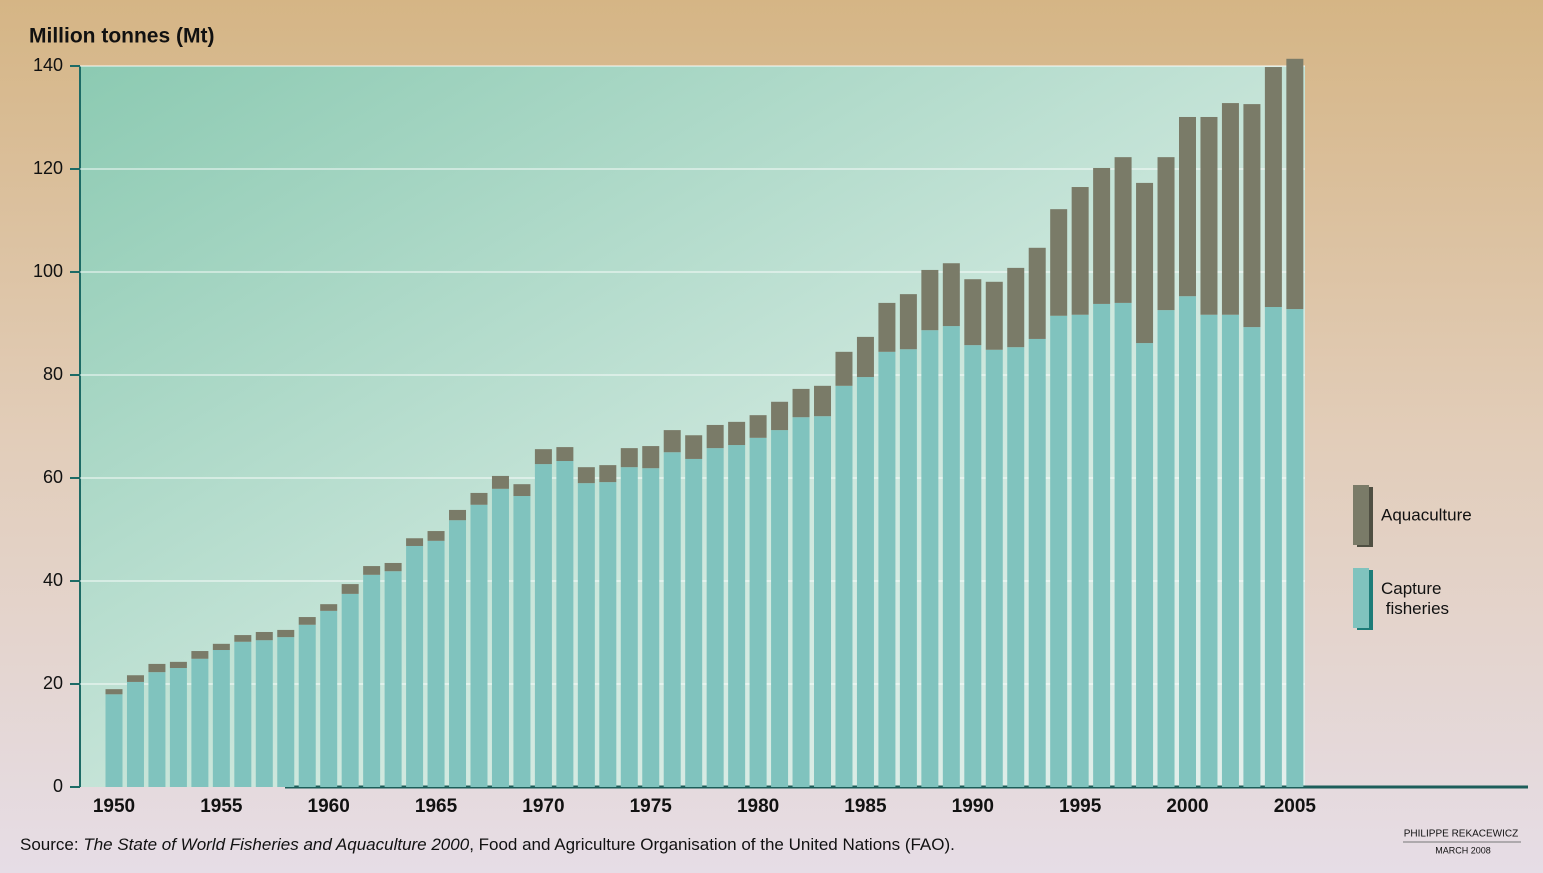 The image size is (1543, 873). I want to click on x-tick-label: 1950, so click(114, 806).